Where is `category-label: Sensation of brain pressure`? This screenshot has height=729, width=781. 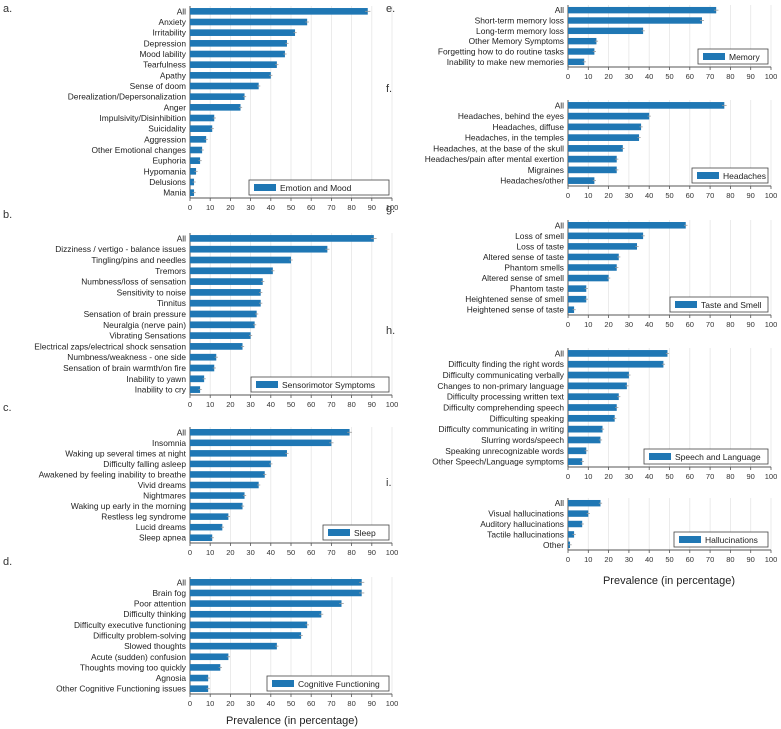
category-label: Sensation of brain pressure is located at coordinates (135, 314).